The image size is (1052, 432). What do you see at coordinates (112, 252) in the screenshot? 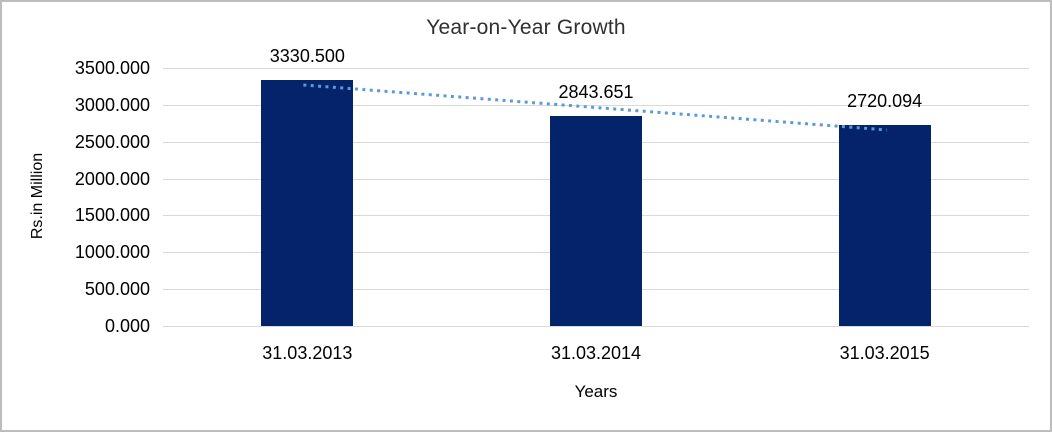
I see `y-axis-tick-label: 1000.000` at bounding box center [112, 252].